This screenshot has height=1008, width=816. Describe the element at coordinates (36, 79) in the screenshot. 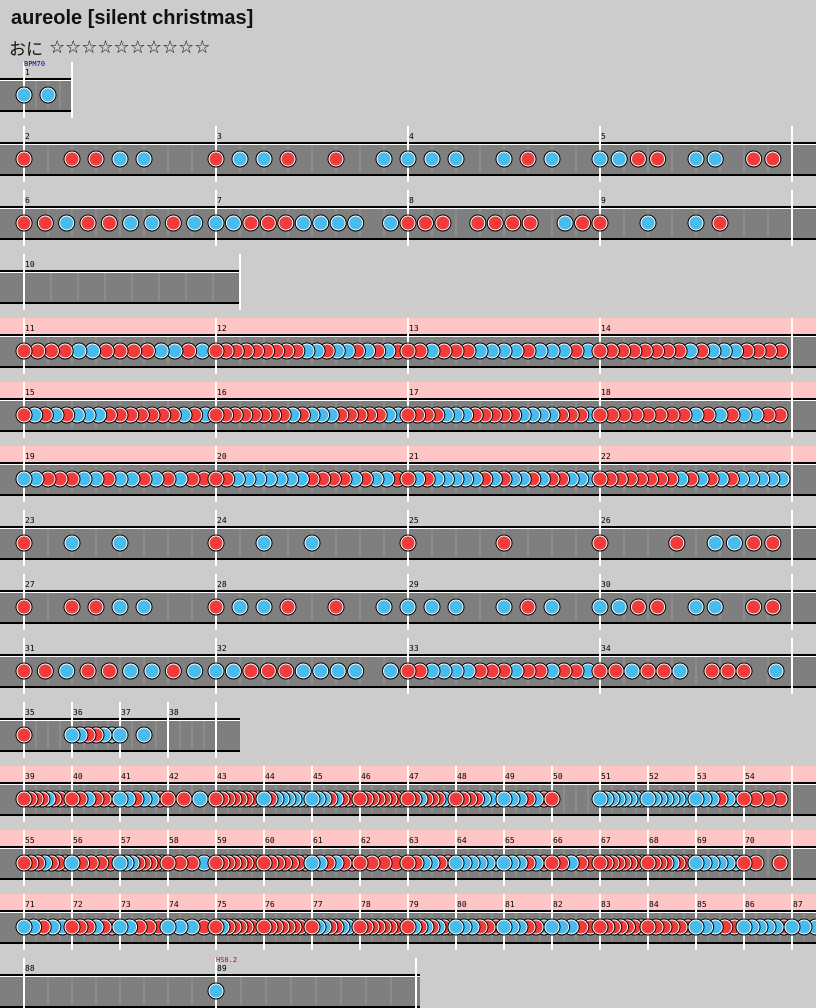

I see `lane-border-top` at that location.